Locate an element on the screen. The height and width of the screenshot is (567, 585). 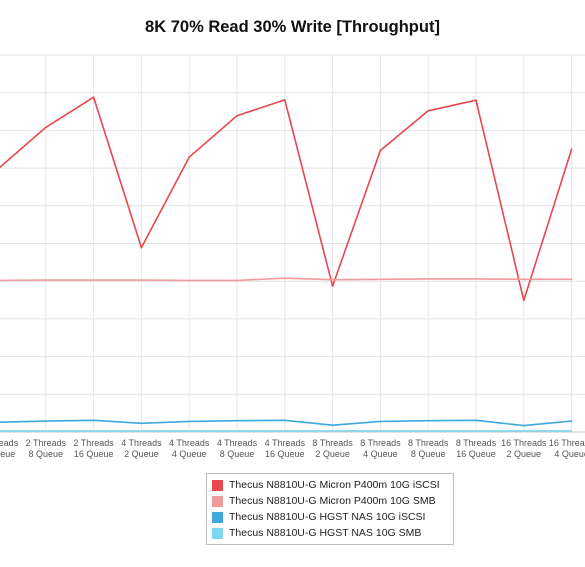
legend-item: Thecus N8810U-G Micron P400m 10G iSCSI is located at coordinates (332, 485).